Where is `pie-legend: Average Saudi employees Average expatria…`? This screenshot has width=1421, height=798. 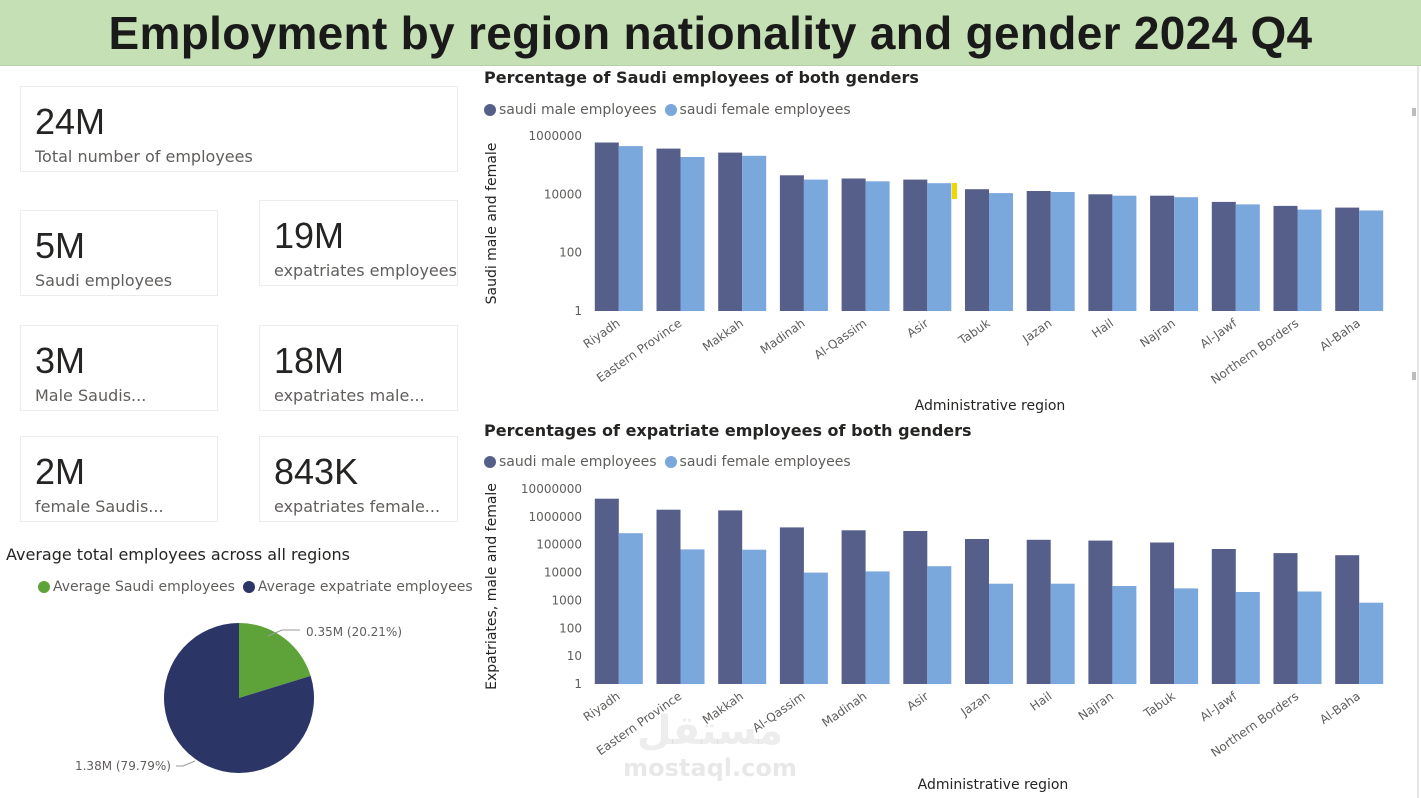 pie-legend: Average Saudi employees Average expatria… is located at coordinates (259, 587).